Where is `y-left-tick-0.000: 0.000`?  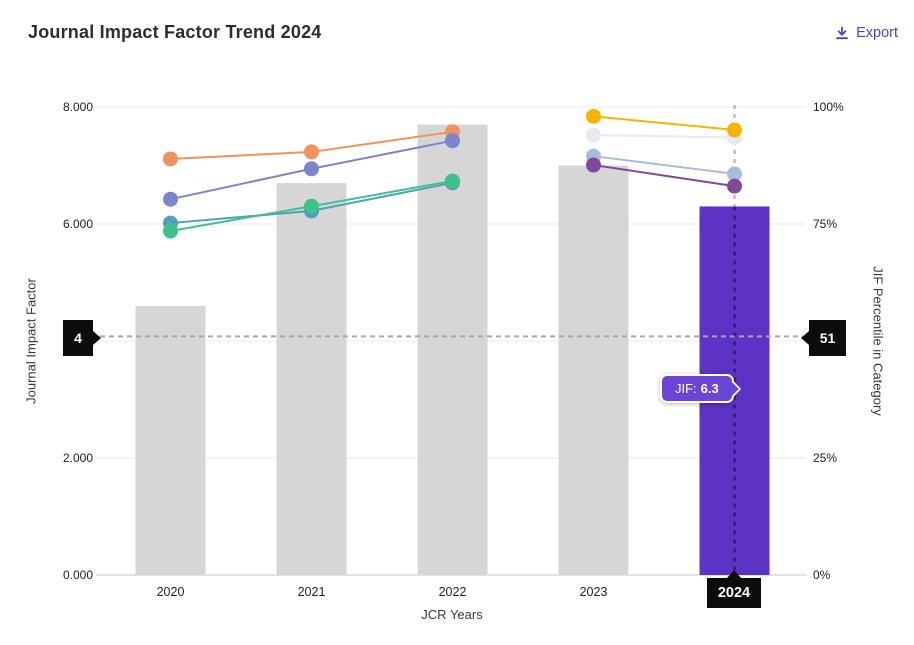 y-left-tick-0.000: 0.000 is located at coordinates (77, 575).